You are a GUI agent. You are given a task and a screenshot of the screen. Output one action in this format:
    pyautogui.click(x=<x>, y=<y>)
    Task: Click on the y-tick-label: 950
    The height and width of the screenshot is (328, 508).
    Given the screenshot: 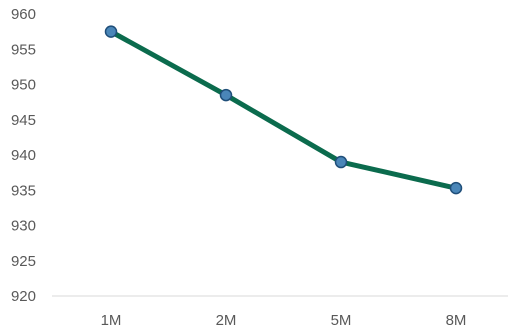 What is the action you would take?
    pyautogui.click(x=23, y=85)
    